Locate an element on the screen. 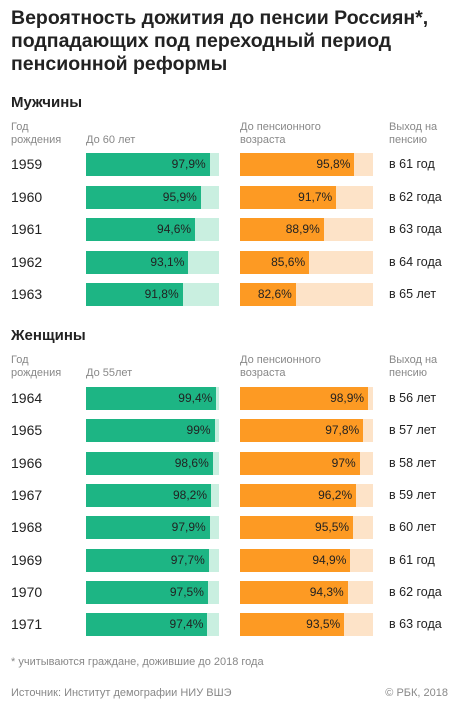  bar-track-age: 93,1% is located at coordinates (152, 262).